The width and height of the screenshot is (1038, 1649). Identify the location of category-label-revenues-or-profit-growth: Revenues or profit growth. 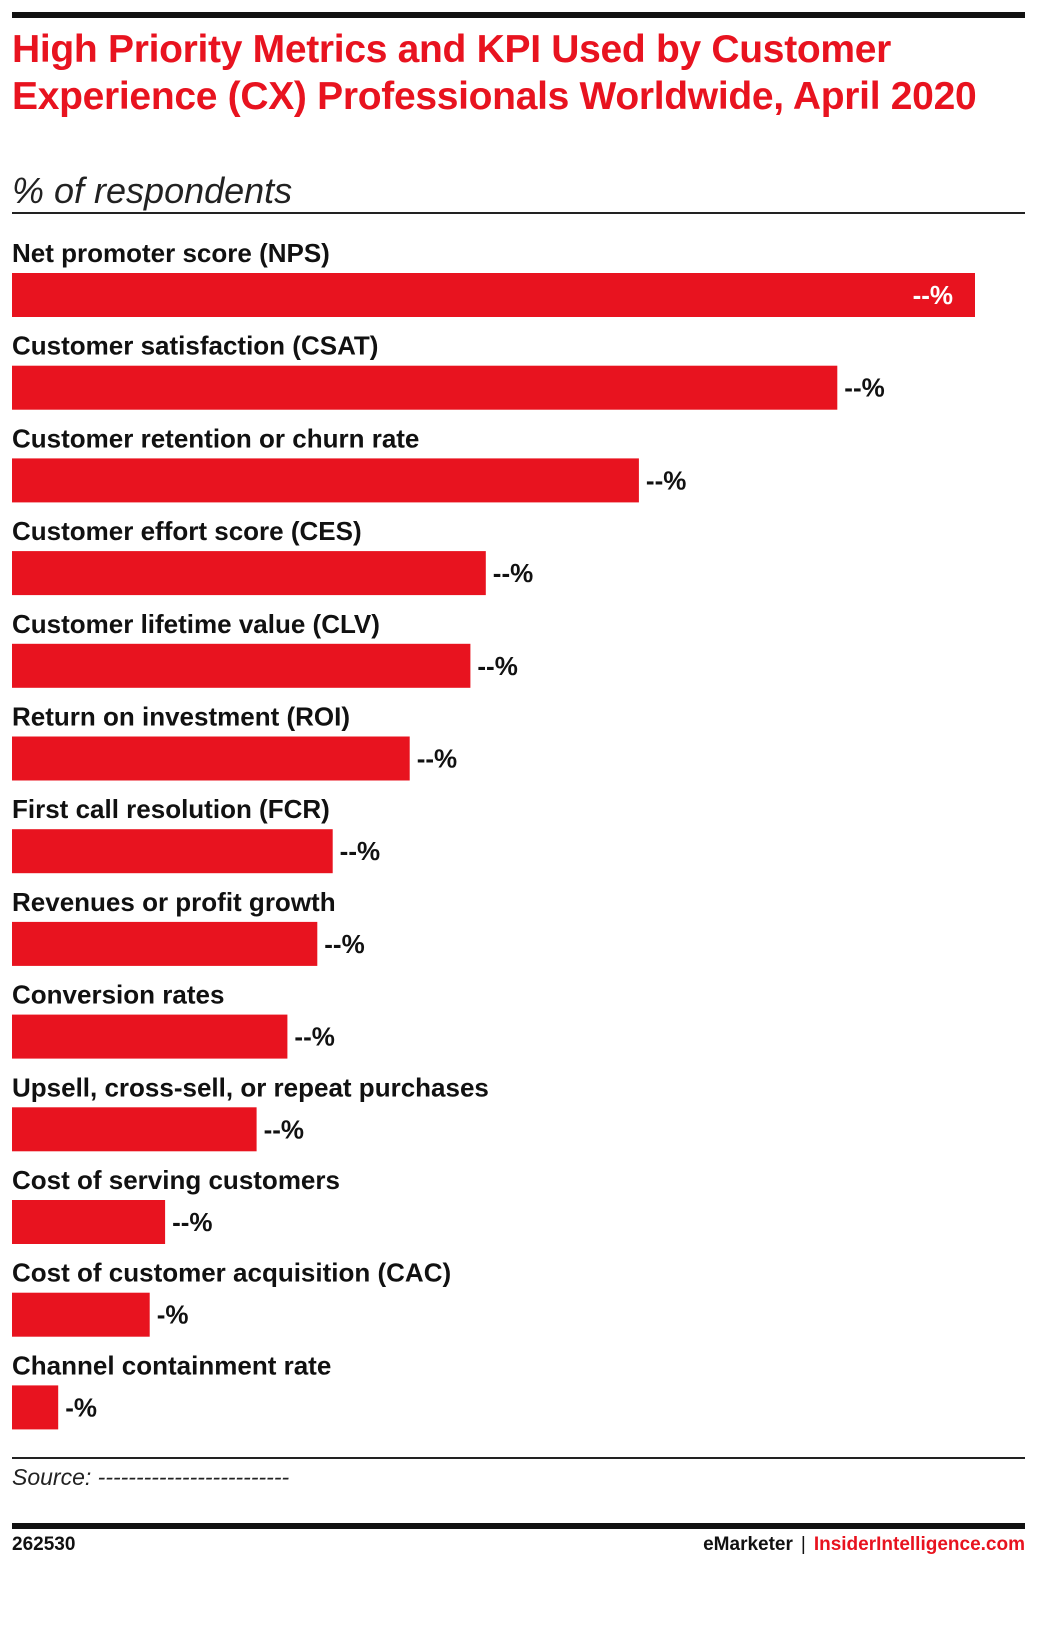
(174, 902).